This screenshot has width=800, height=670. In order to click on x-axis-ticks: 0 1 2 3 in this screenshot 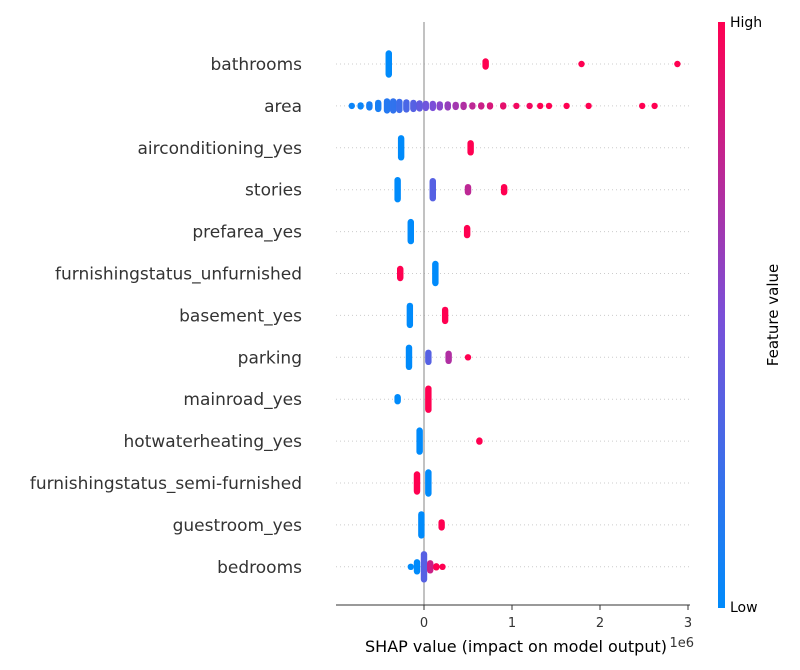, I will do `click(556, 618)`.